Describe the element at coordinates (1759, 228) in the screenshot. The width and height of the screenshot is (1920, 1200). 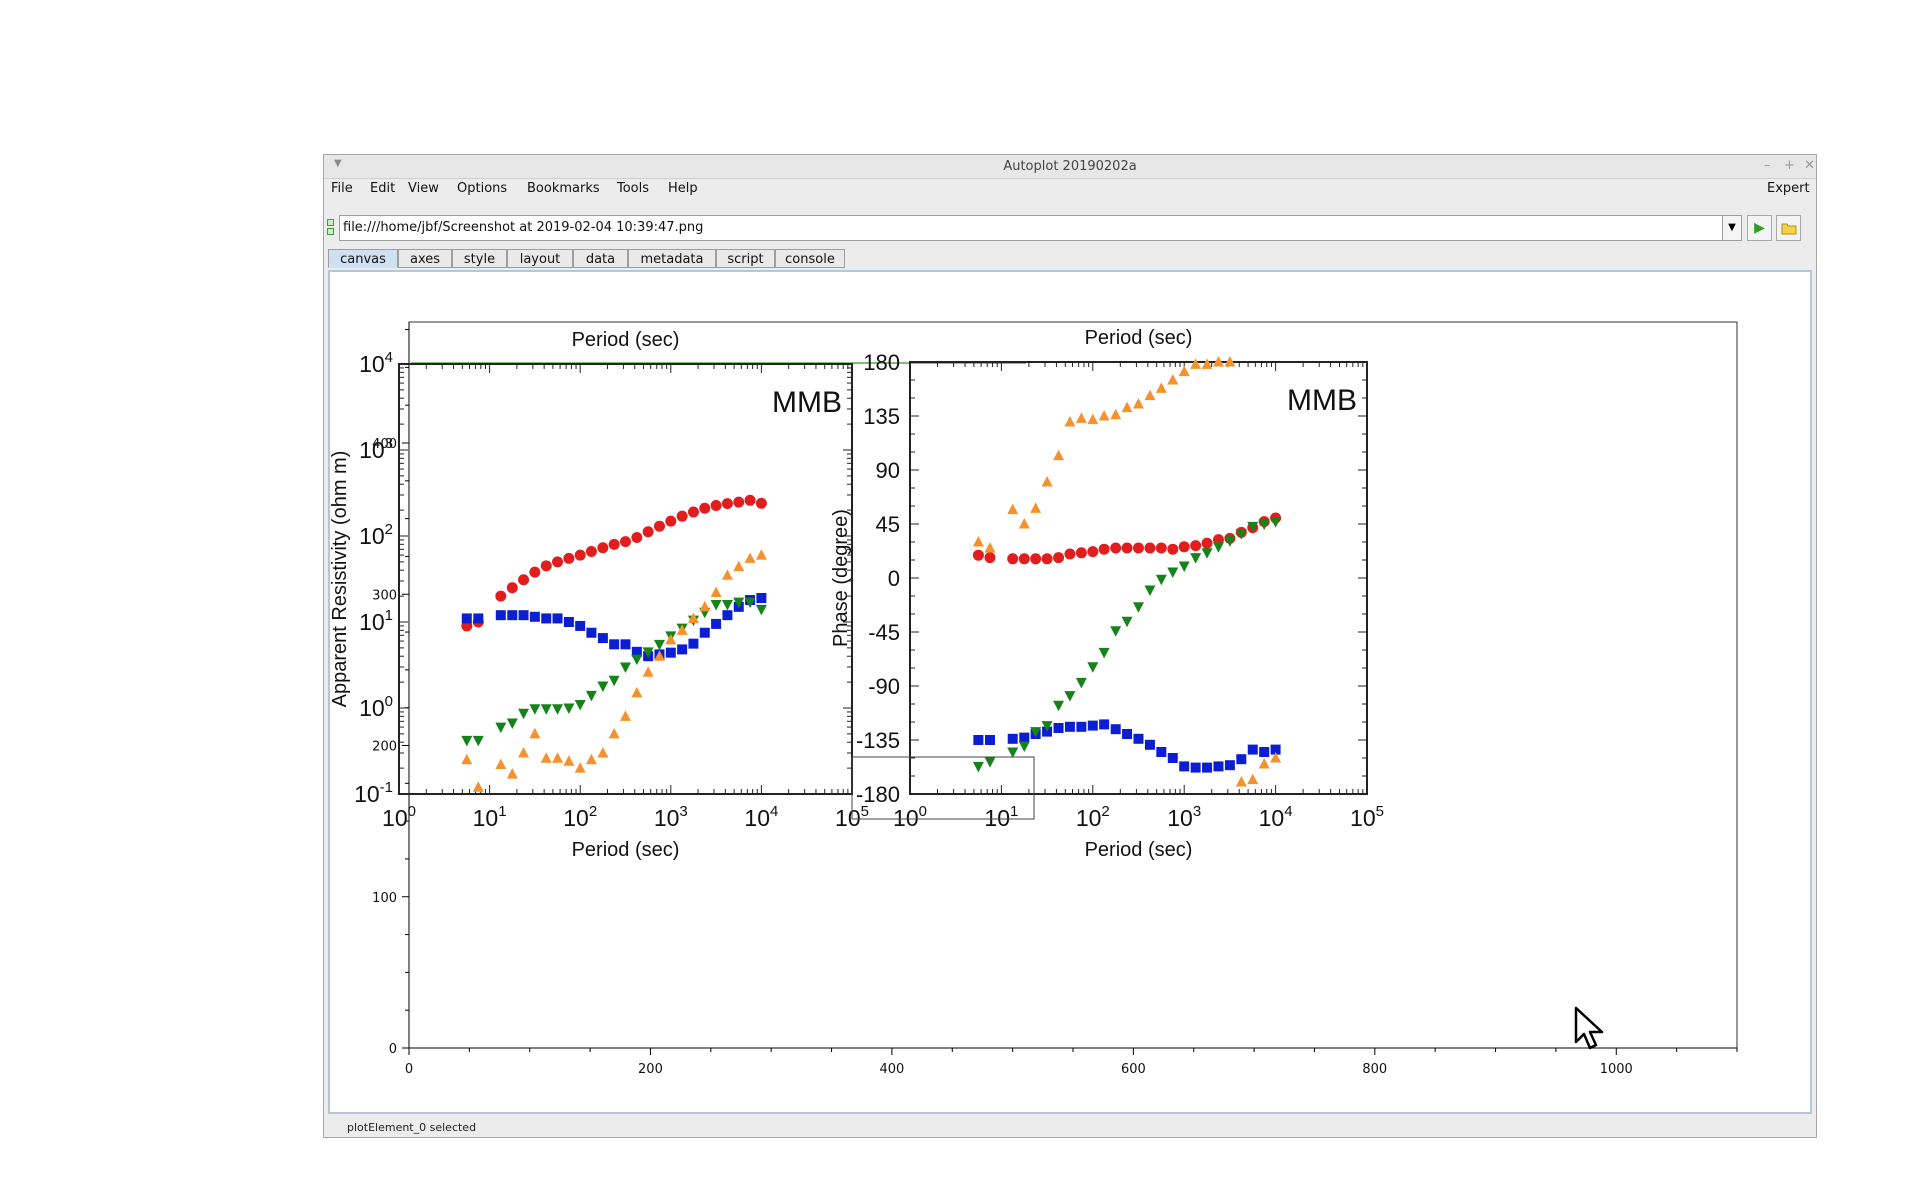
I see `play-icon: ▶` at that location.